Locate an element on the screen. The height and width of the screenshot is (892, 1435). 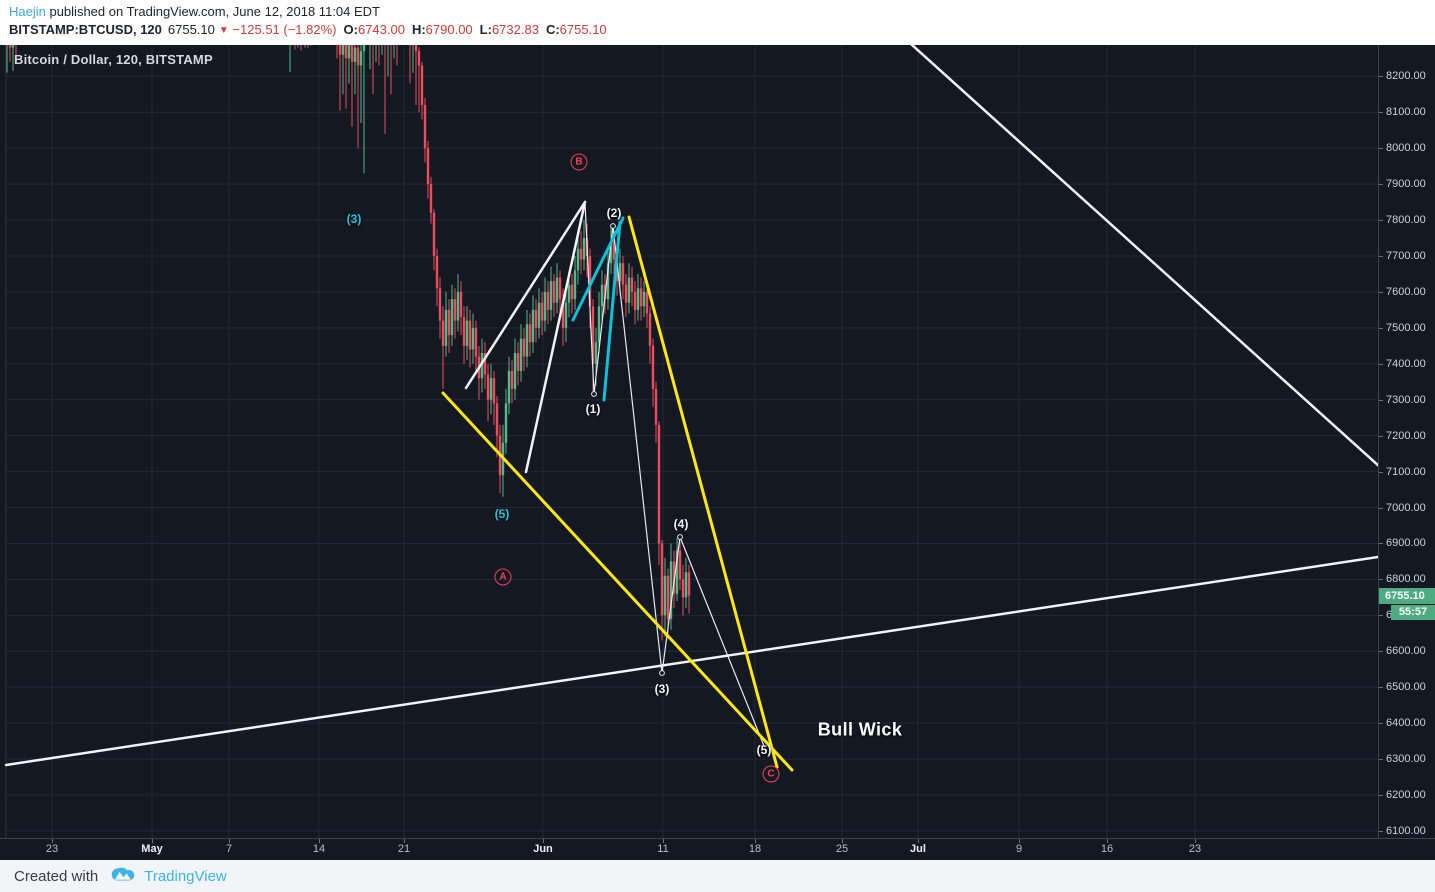
change-arrow-icon: ▼ is located at coordinates (223, 30).